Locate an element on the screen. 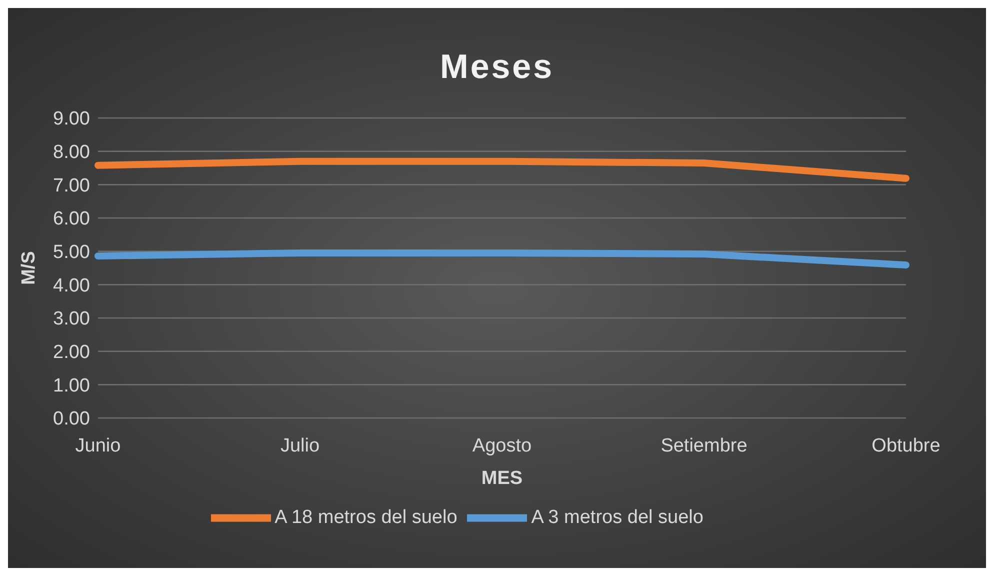 This screenshot has height=576, width=994. y-tick-label: 4.00 is located at coordinates (71, 285).